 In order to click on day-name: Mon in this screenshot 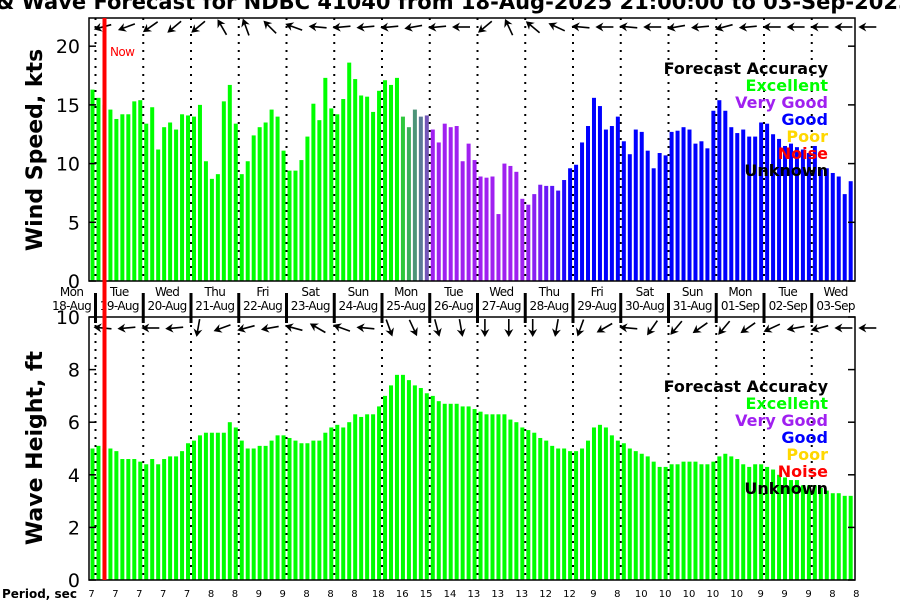, I will do `click(740, 292)`.